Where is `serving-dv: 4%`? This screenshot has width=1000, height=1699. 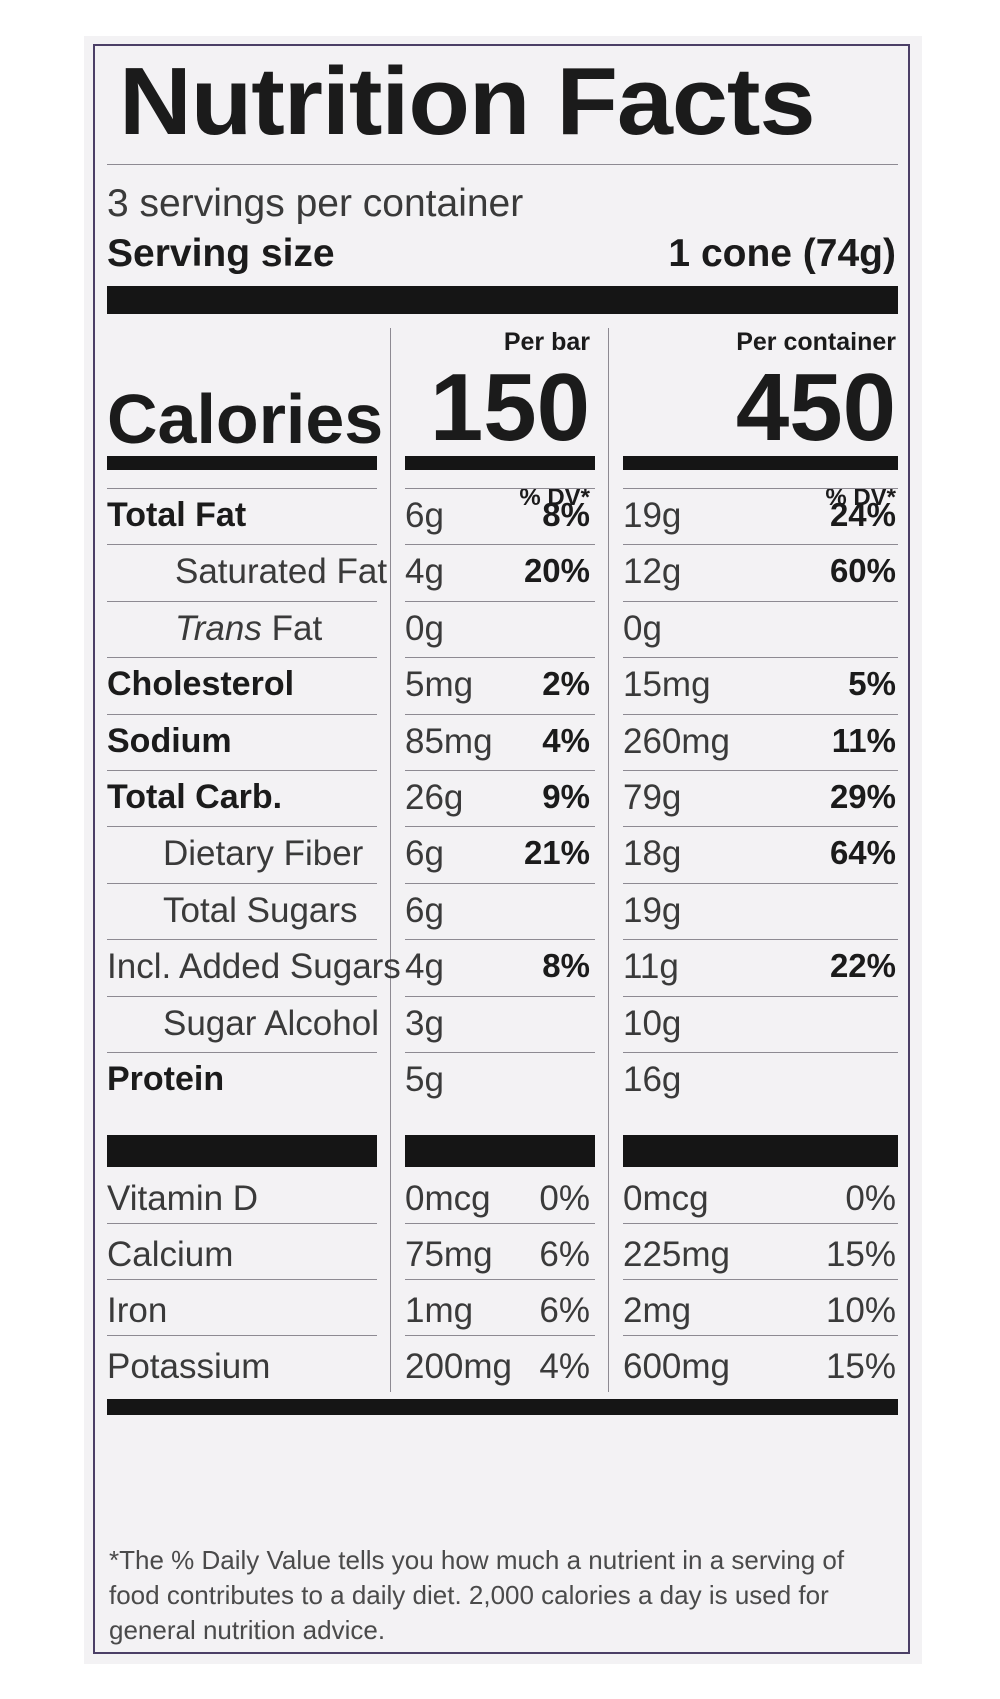
serving-dv: 4% is located at coordinates (566, 740).